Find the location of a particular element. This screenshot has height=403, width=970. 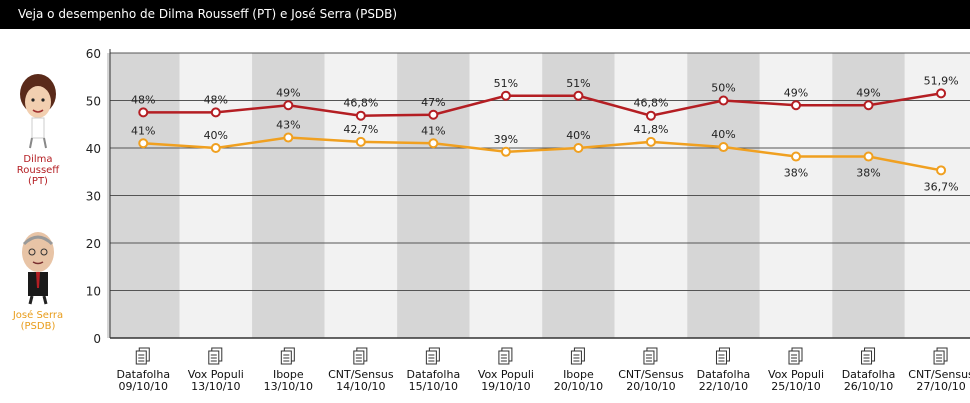

data-label-serra: 39% is located at coordinates (506, 139).